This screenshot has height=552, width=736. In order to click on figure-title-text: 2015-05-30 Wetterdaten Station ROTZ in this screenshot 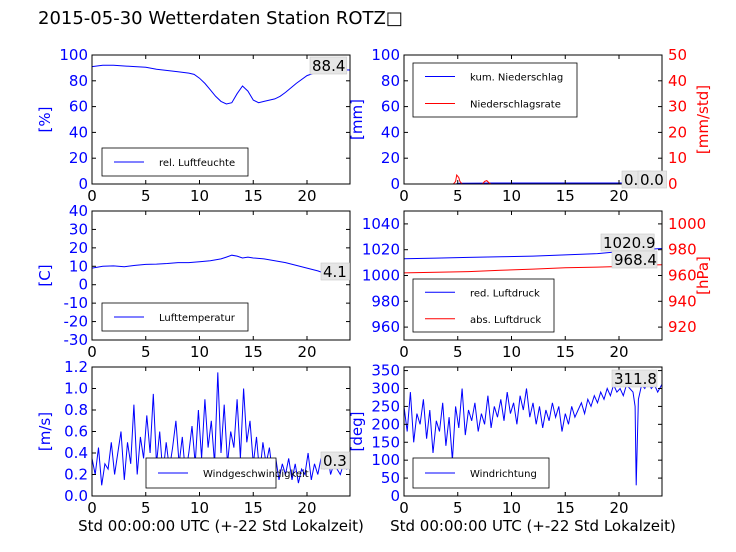, I will do `click(212, 18)`.